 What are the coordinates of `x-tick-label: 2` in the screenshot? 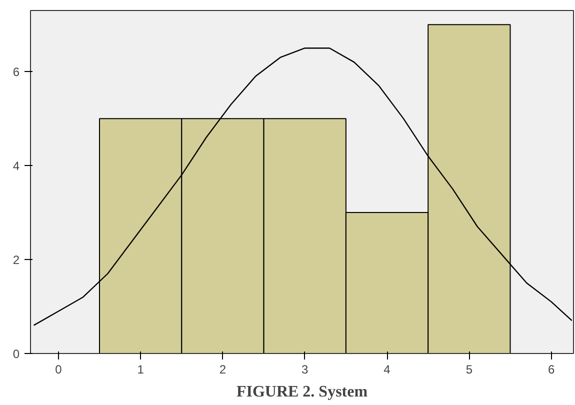 It's located at (222, 369).